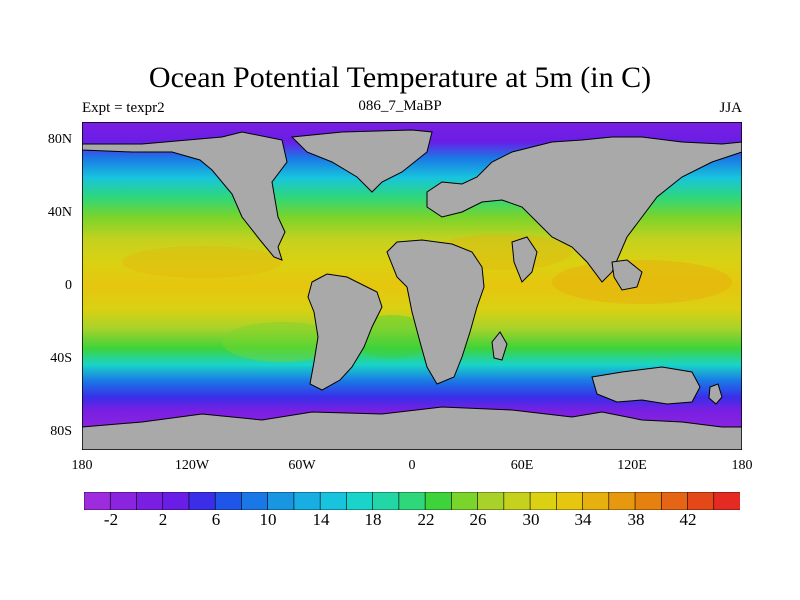 The width and height of the screenshot is (800, 600). I want to click on lon-label-120w: 120W, so click(192, 465).